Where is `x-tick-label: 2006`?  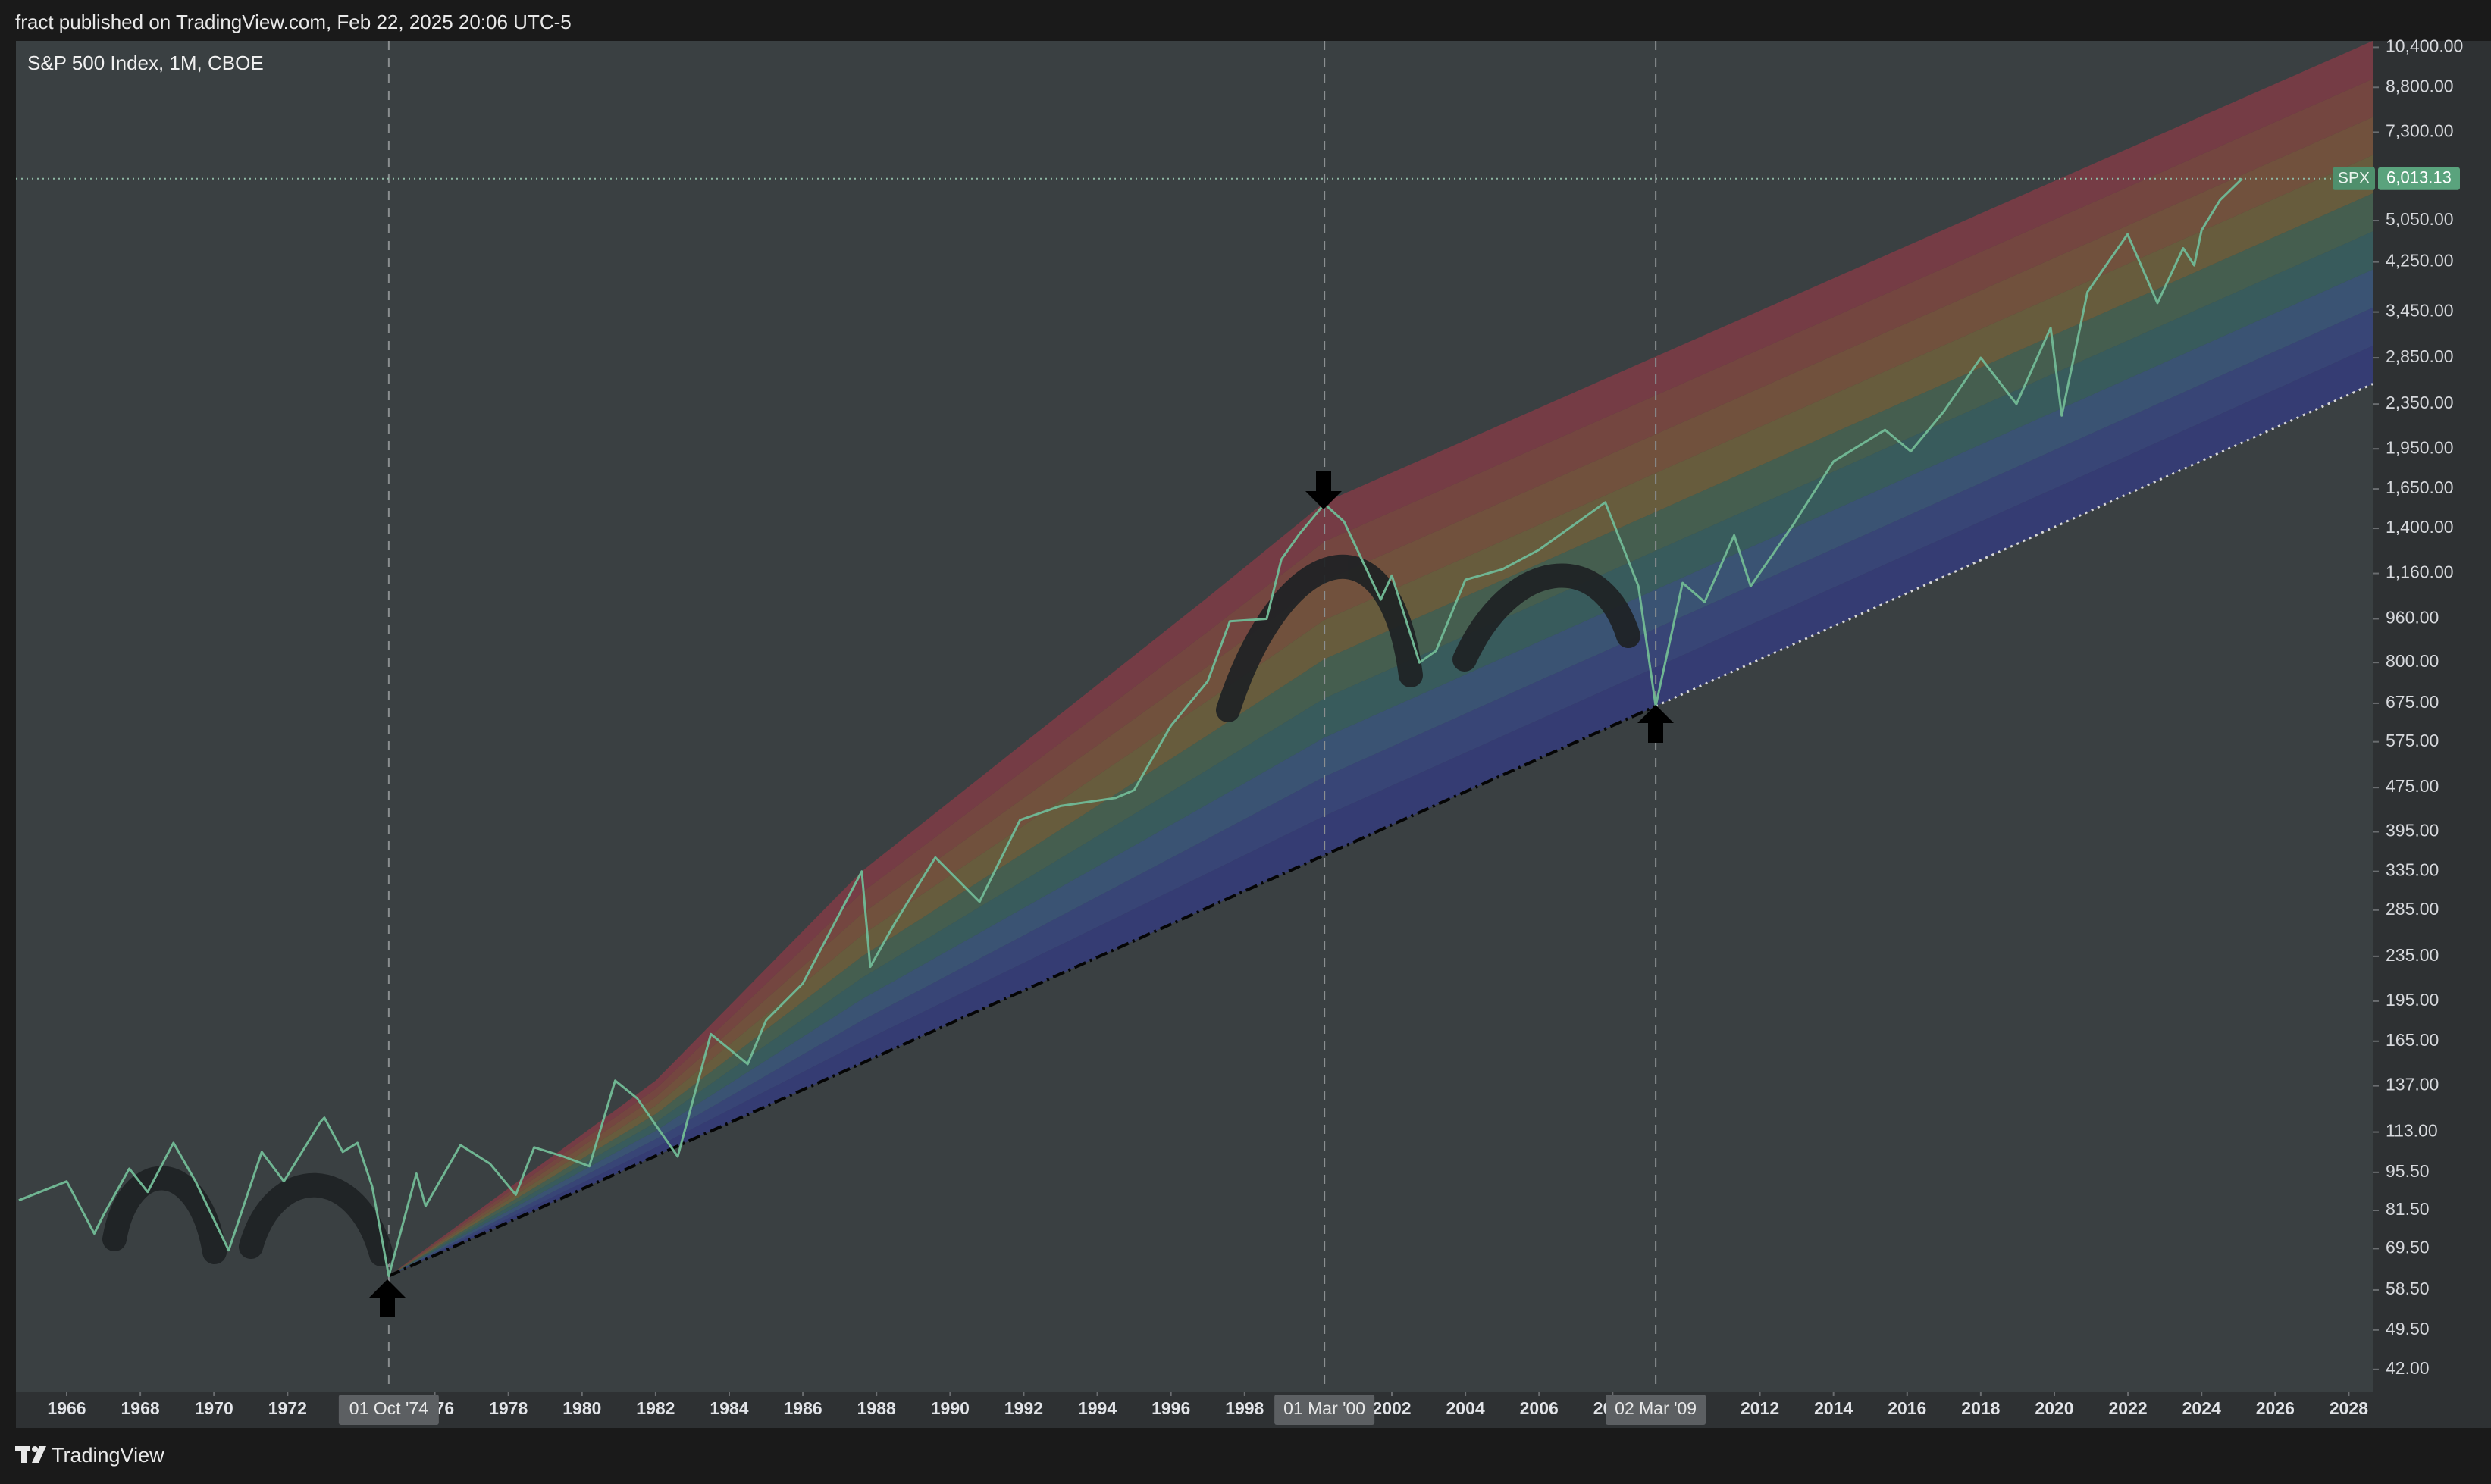
x-tick-label: 2006 is located at coordinates (1539, 1408).